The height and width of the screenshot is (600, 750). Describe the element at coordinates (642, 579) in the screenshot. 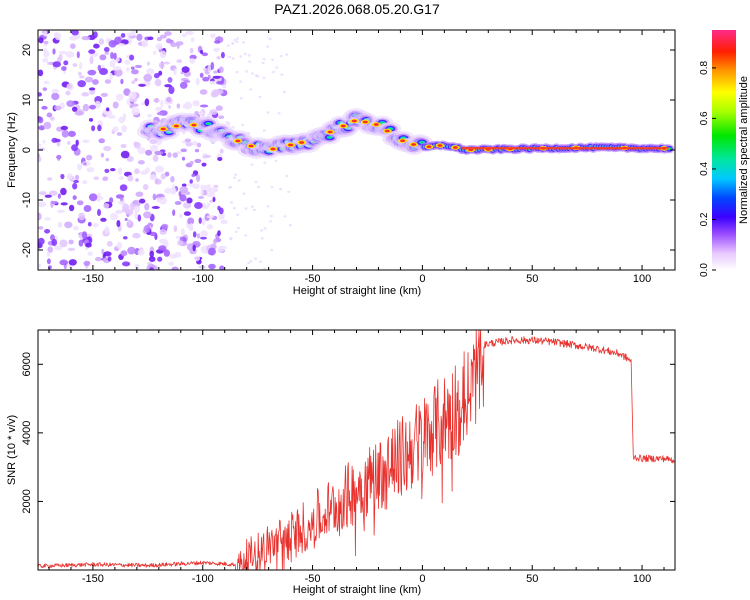

I see `x-tick-label: 100` at that location.